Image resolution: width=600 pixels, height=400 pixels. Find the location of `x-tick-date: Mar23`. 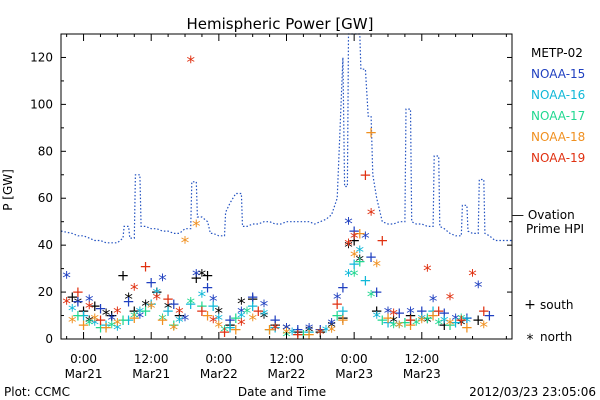

x-tick-date: Mar23 is located at coordinates (354, 374).